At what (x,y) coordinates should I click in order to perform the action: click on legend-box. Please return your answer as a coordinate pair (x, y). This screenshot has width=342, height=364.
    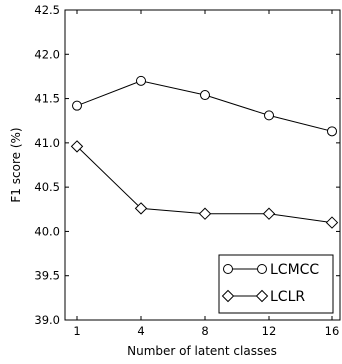
    Looking at the image, I should click on (276, 284).